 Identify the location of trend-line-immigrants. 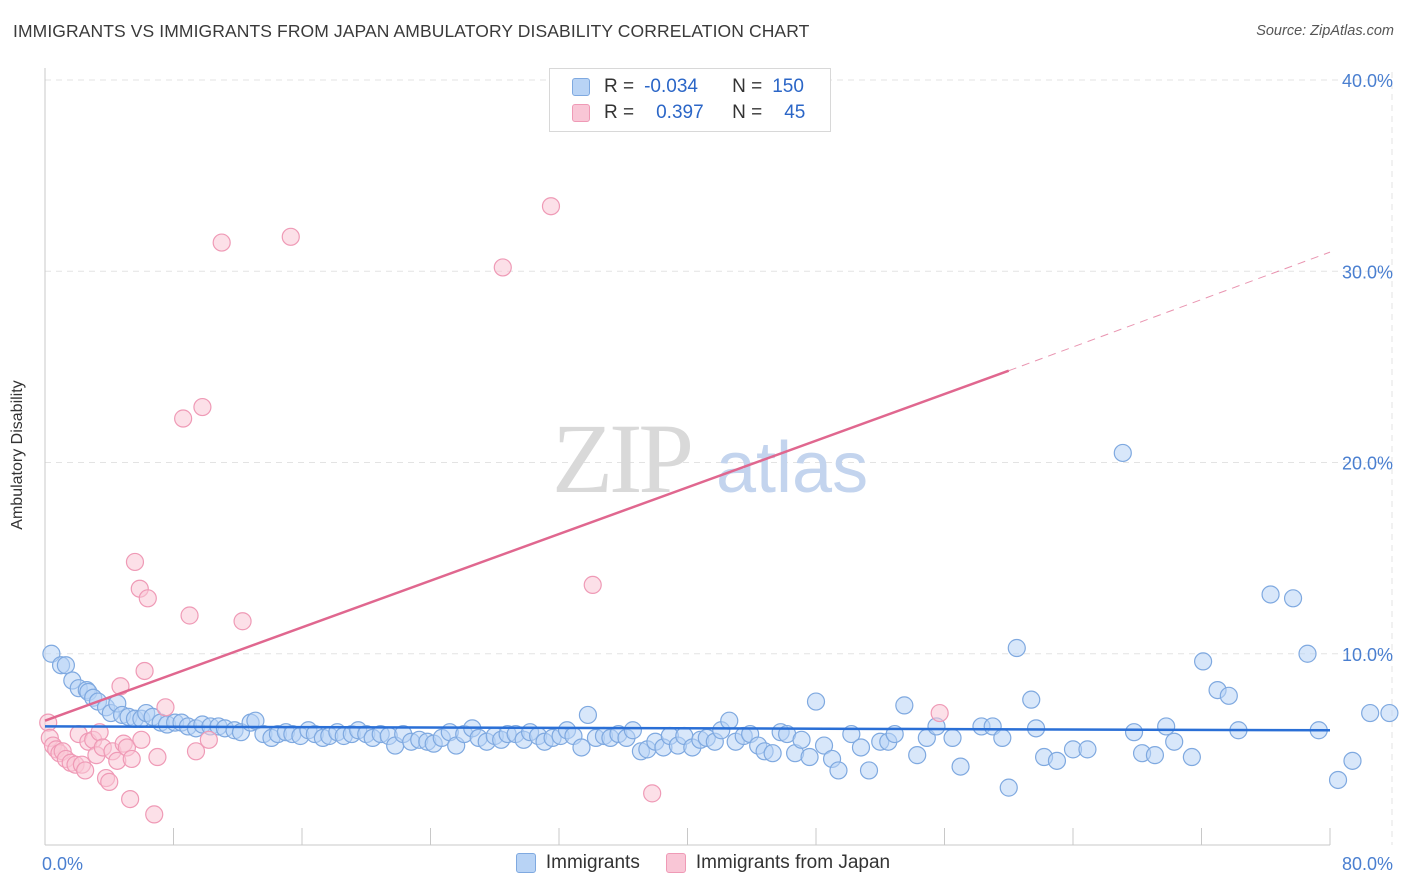
(687, 728).